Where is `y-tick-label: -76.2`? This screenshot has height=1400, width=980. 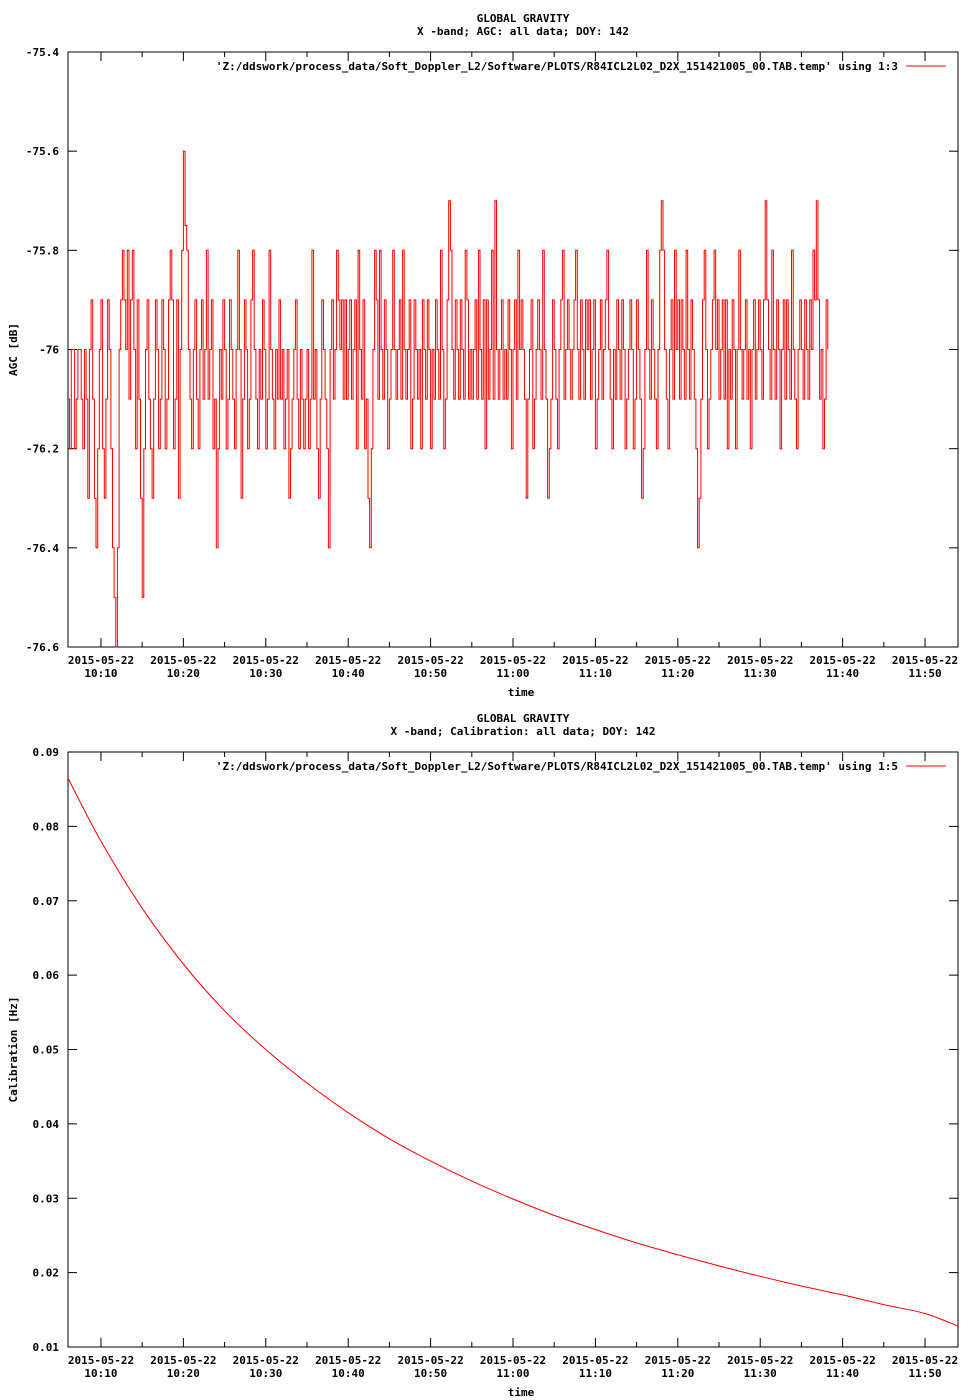 y-tick-label: -76.2 is located at coordinates (42, 449).